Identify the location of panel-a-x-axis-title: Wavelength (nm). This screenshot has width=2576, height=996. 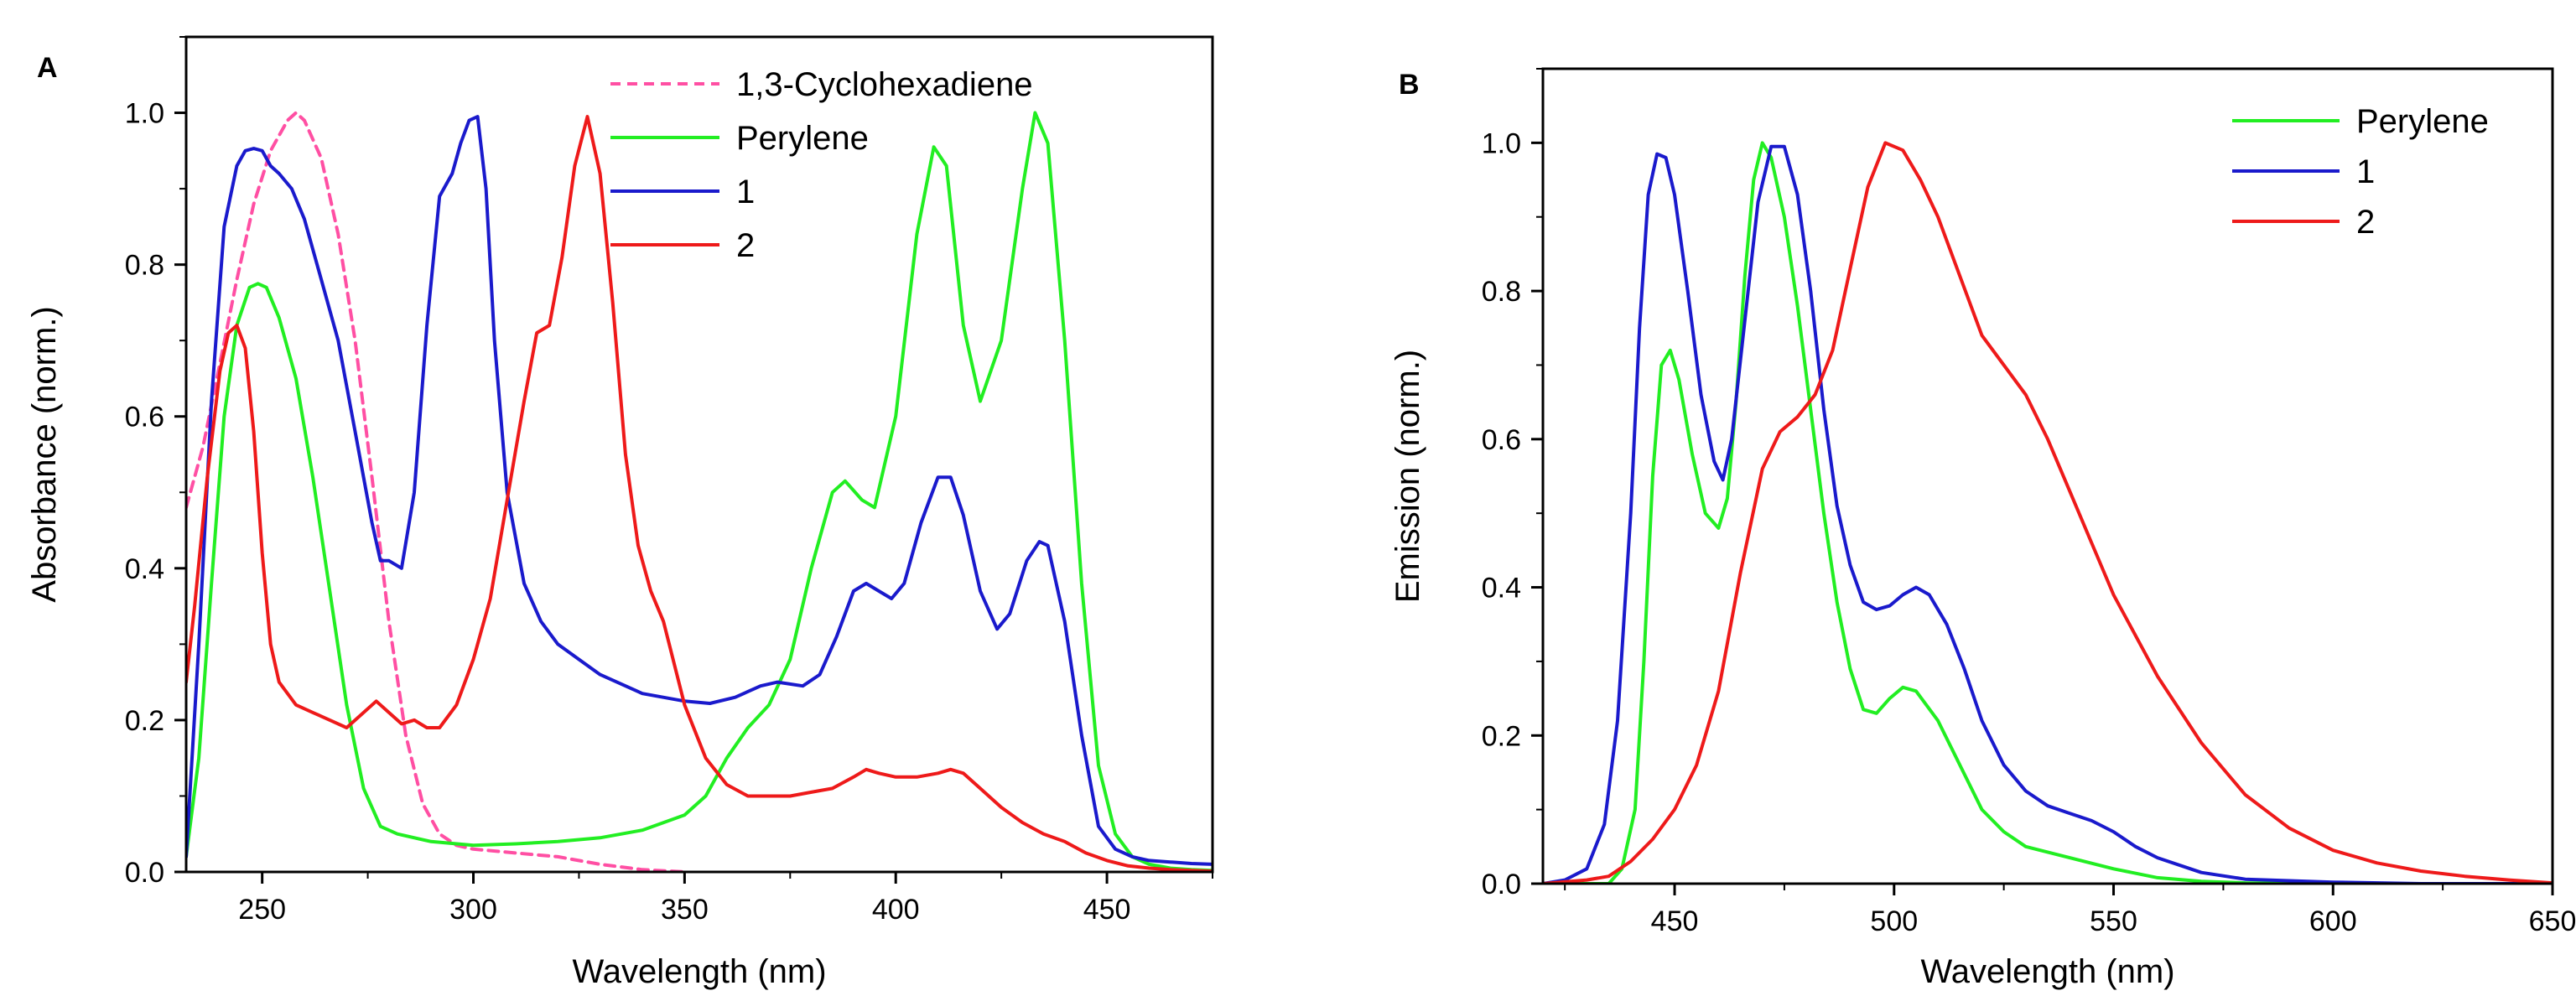
(699, 971).